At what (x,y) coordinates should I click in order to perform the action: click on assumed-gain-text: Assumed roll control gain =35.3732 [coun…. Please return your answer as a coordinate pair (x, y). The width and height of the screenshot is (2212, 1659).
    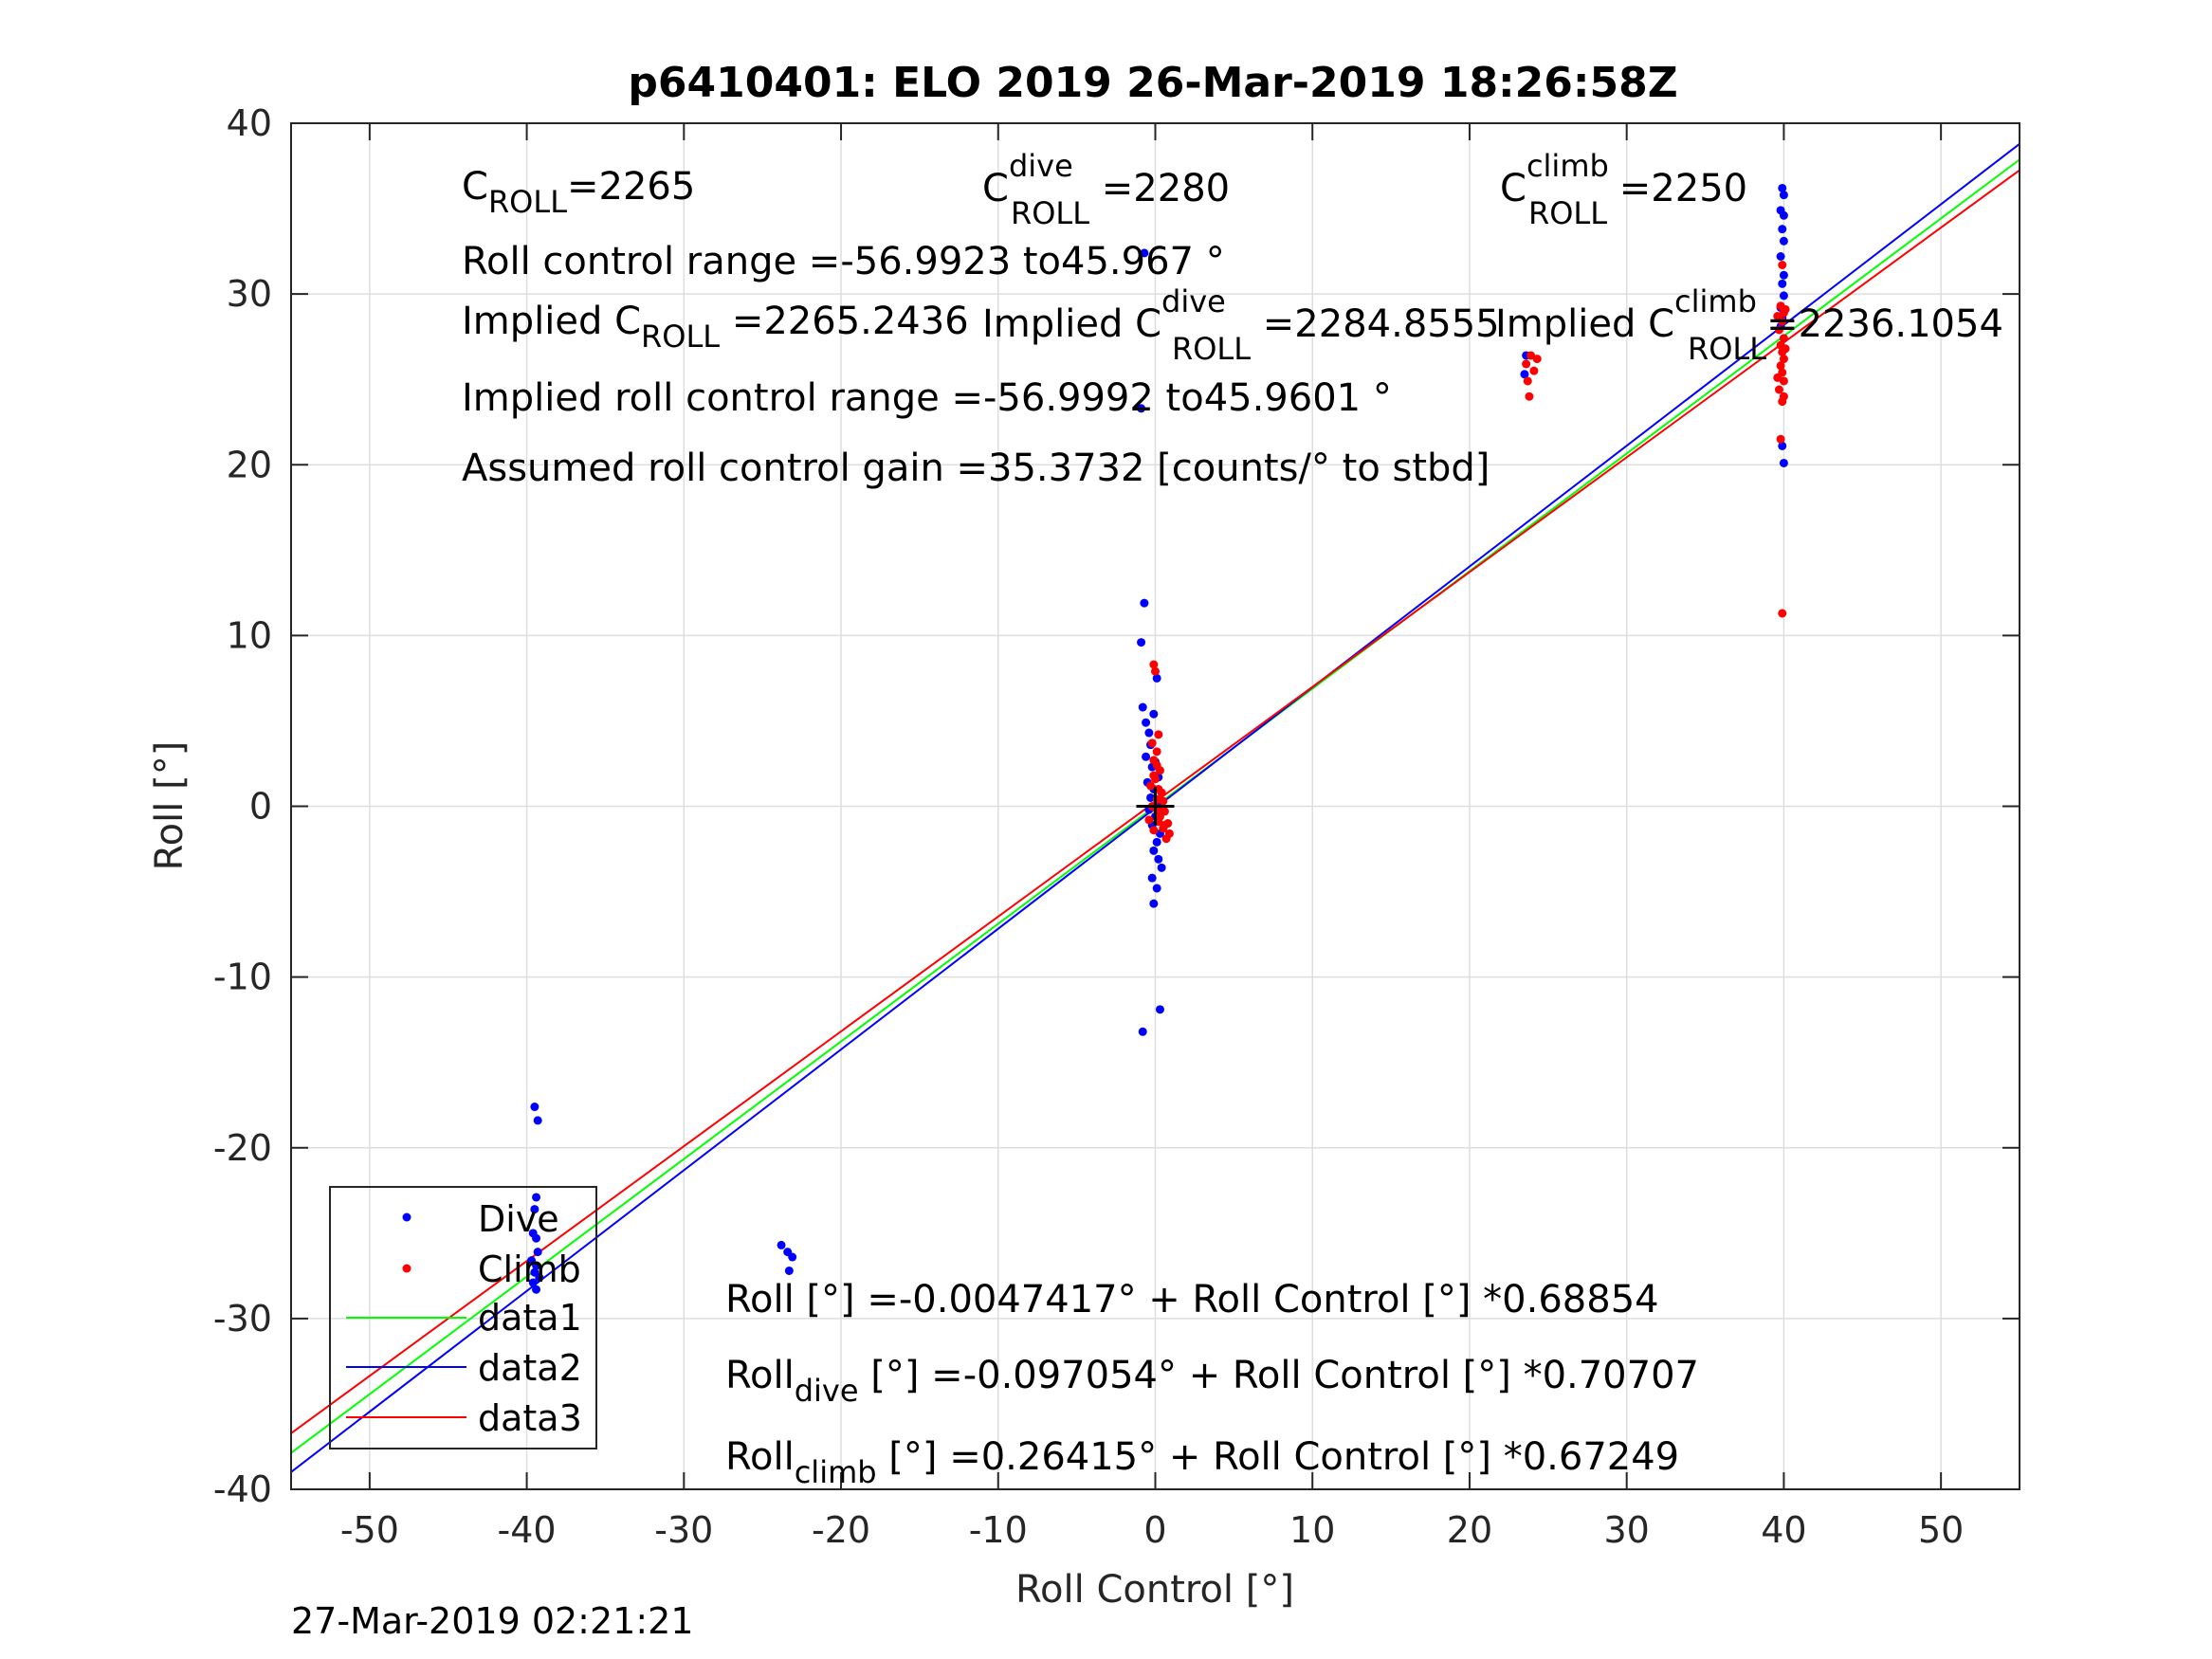
    Looking at the image, I should click on (976, 468).